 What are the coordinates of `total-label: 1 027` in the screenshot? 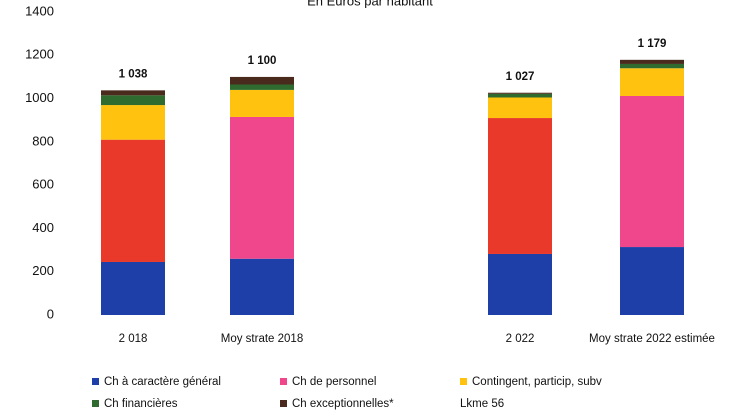 It's located at (520, 77).